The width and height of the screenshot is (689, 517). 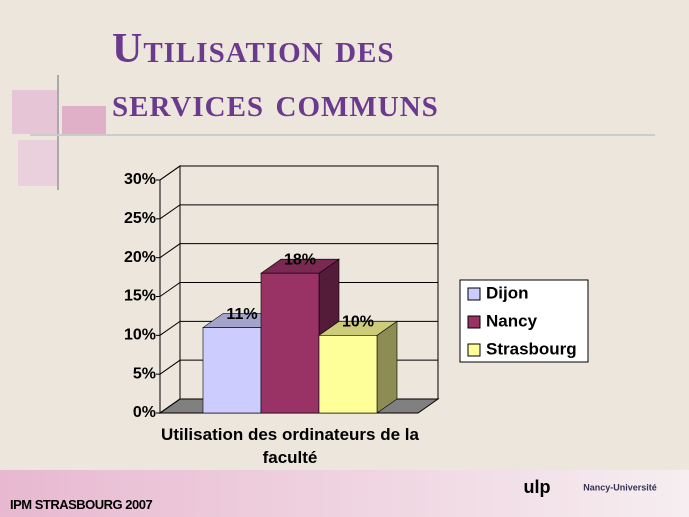 I want to click on legend-box, so click(x=524, y=321).